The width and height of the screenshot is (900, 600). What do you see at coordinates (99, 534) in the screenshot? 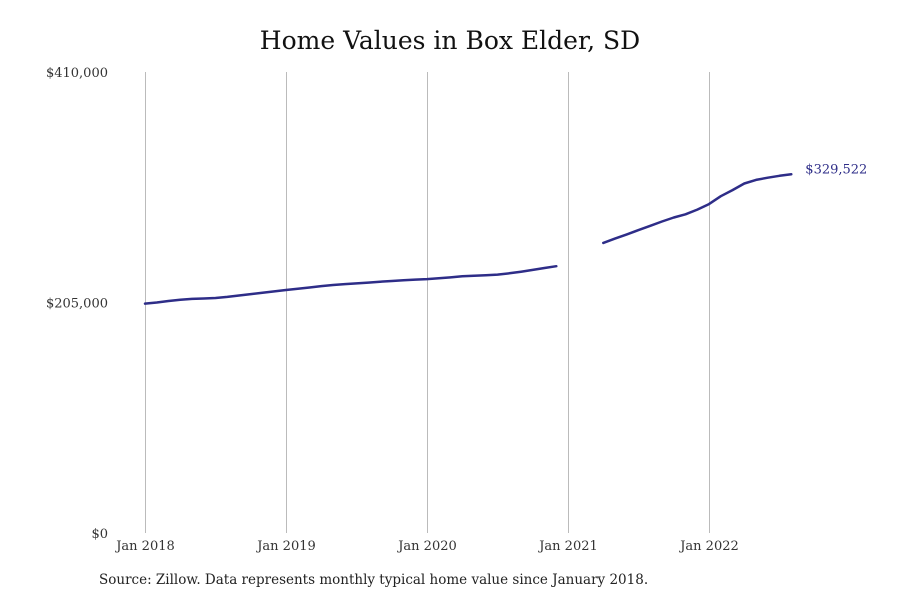
I see `y-tick-label-0: $0` at bounding box center [99, 534].